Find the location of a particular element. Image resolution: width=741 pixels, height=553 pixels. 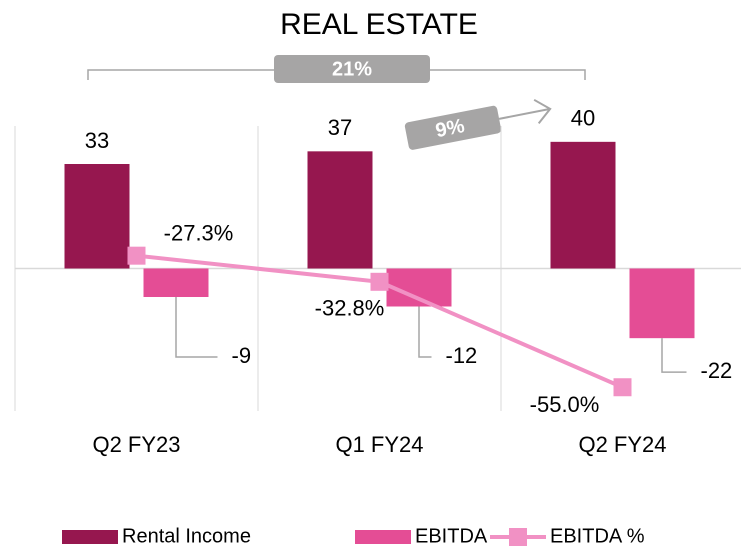

x-tick-label: Q1 FY24 is located at coordinates (379, 444).